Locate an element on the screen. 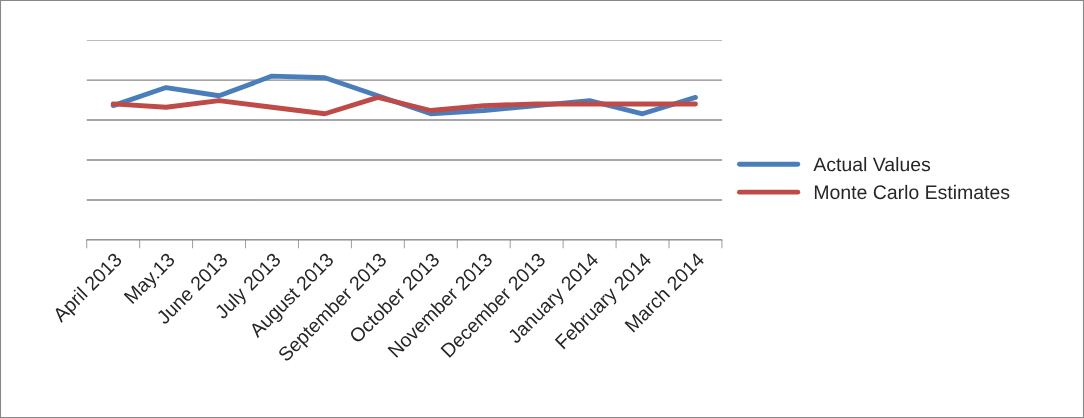 The image size is (1084, 418). legend-label: Actual Values is located at coordinates (872, 164).